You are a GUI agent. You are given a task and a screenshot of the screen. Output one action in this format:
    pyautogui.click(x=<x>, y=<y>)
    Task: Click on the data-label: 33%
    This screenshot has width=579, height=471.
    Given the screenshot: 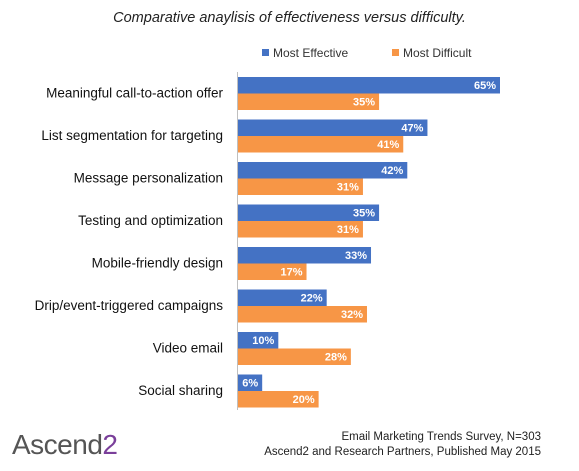 What is the action you would take?
    pyautogui.click(x=356, y=256)
    